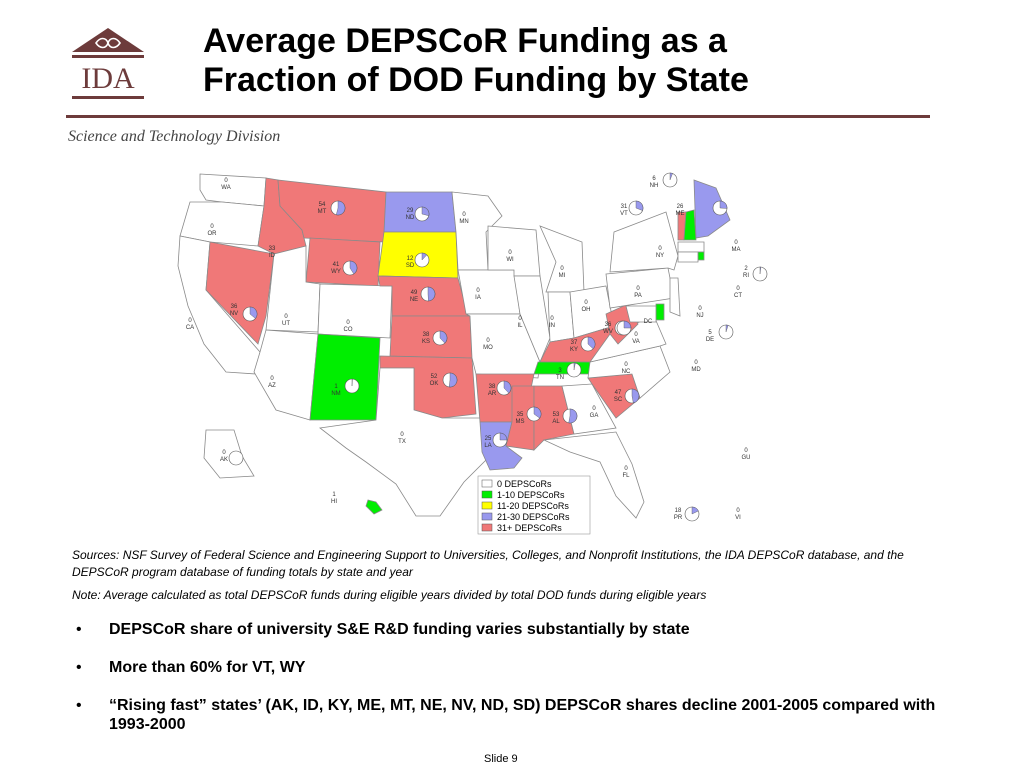  I want to click on state-shape-ct, so click(688, 257).